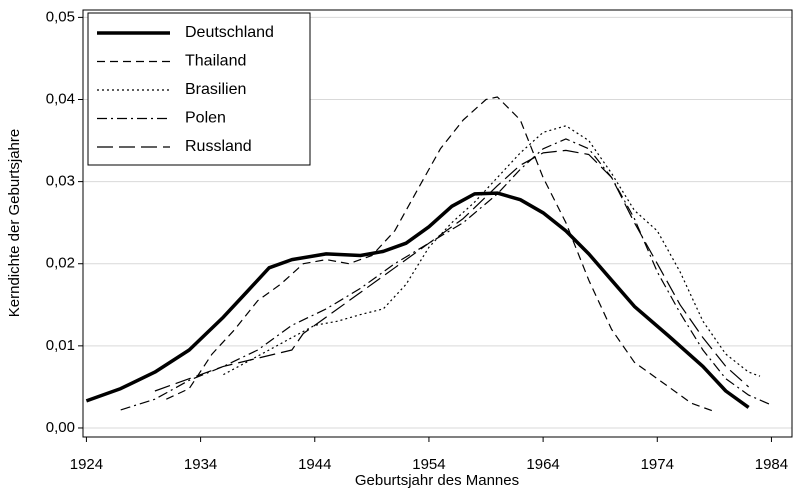  Describe the element at coordinates (60, 16) in the screenshot. I see `y-tick-label: 0,05` at that location.